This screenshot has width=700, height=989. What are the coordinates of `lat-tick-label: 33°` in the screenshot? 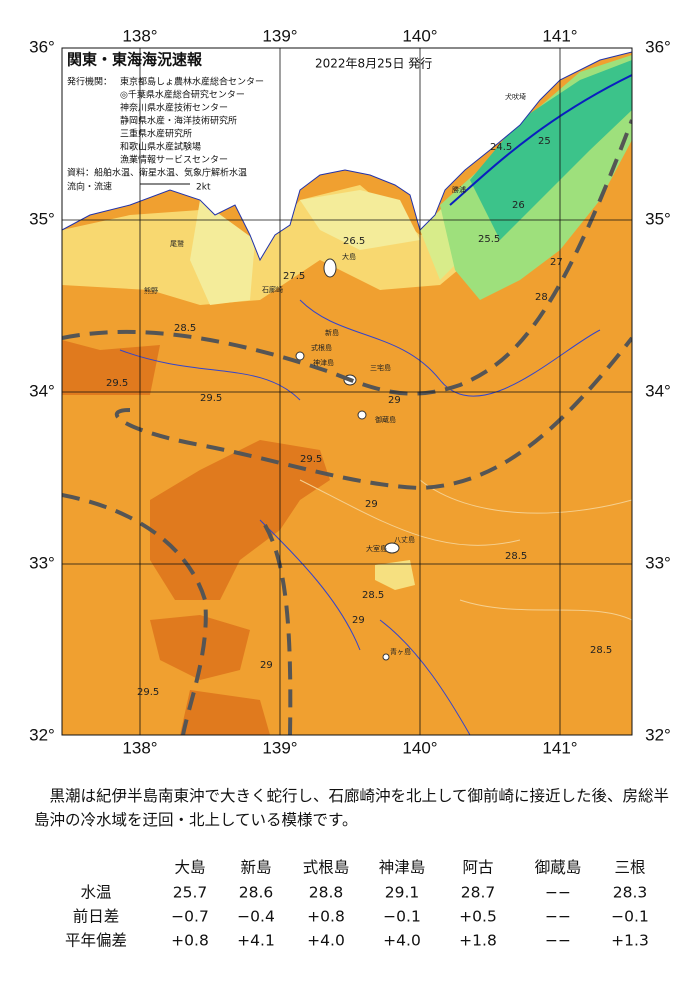 It's located at (42, 562).